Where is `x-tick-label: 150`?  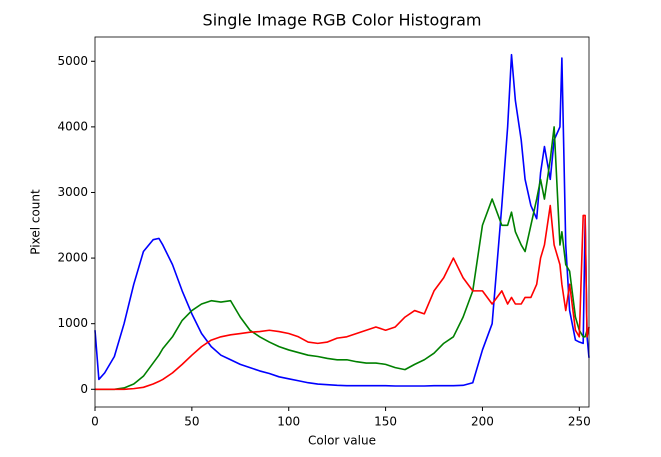
x-tick-label: 150 is located at coordinates (385, 422).